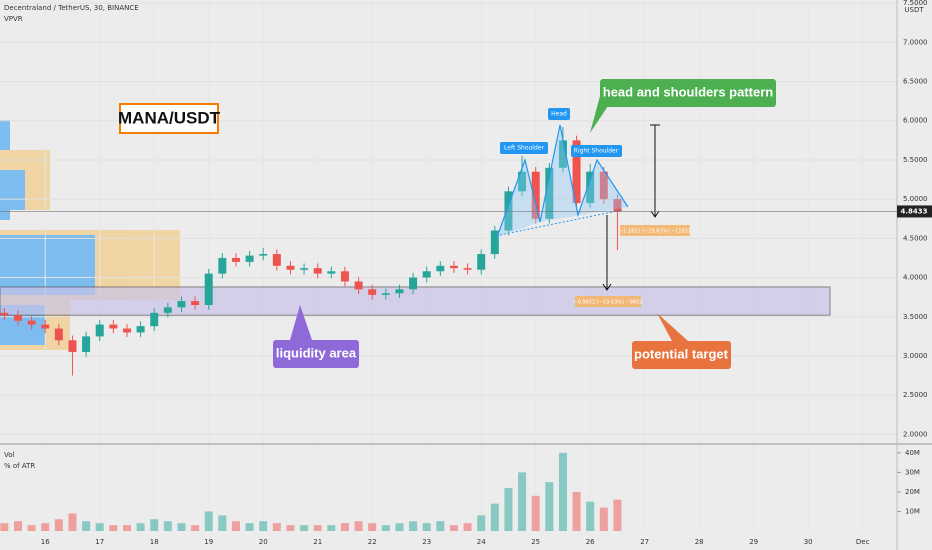 This screenshot has height=550, width=932. What do you see at coordinates (915, 356) in the screenshot?
I see `y-tick-label: 3.0000` at bounding box center [915, 356].